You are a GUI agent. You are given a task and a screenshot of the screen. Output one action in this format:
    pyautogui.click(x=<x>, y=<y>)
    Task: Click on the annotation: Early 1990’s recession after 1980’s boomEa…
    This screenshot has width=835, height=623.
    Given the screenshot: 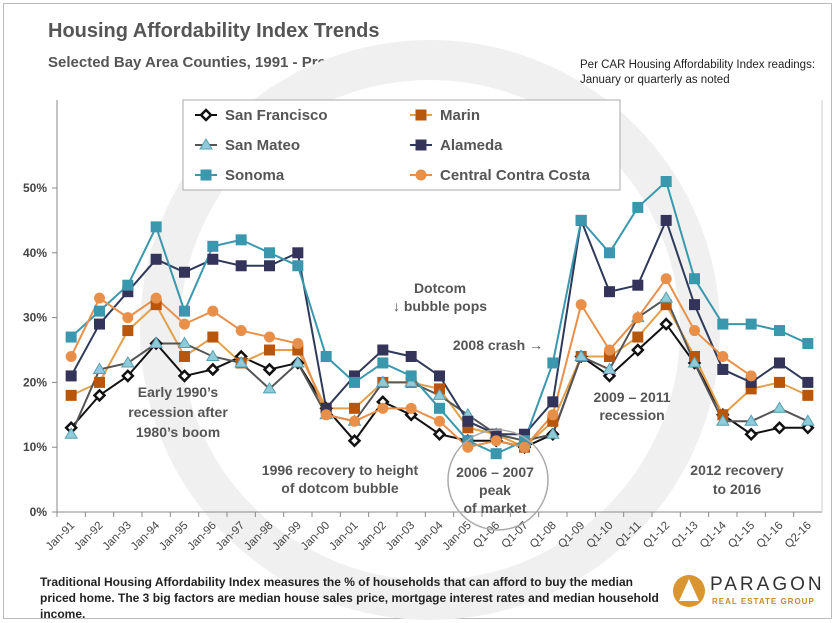 What is the action you would take?
    pyautogui.click(x=178, y=412)
    